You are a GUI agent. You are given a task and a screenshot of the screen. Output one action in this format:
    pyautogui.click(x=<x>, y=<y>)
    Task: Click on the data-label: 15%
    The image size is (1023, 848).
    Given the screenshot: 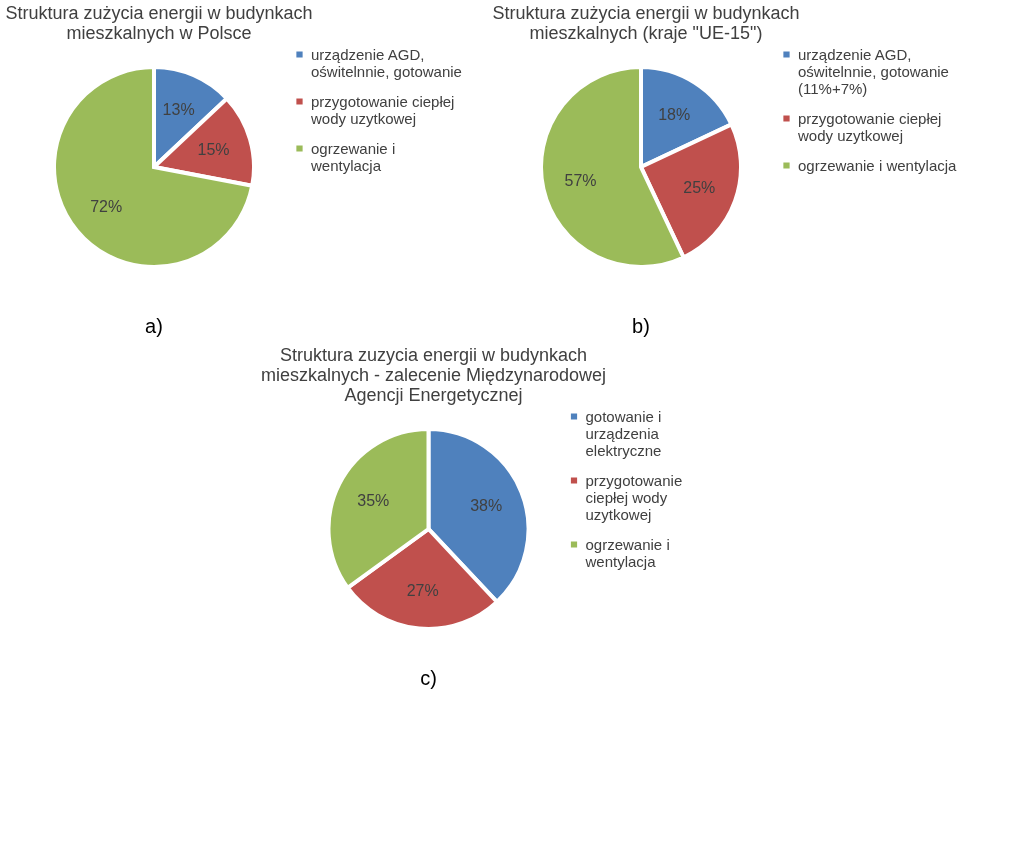 What is the action you would take?
    pyautogui.click(x=213, y=149)
    